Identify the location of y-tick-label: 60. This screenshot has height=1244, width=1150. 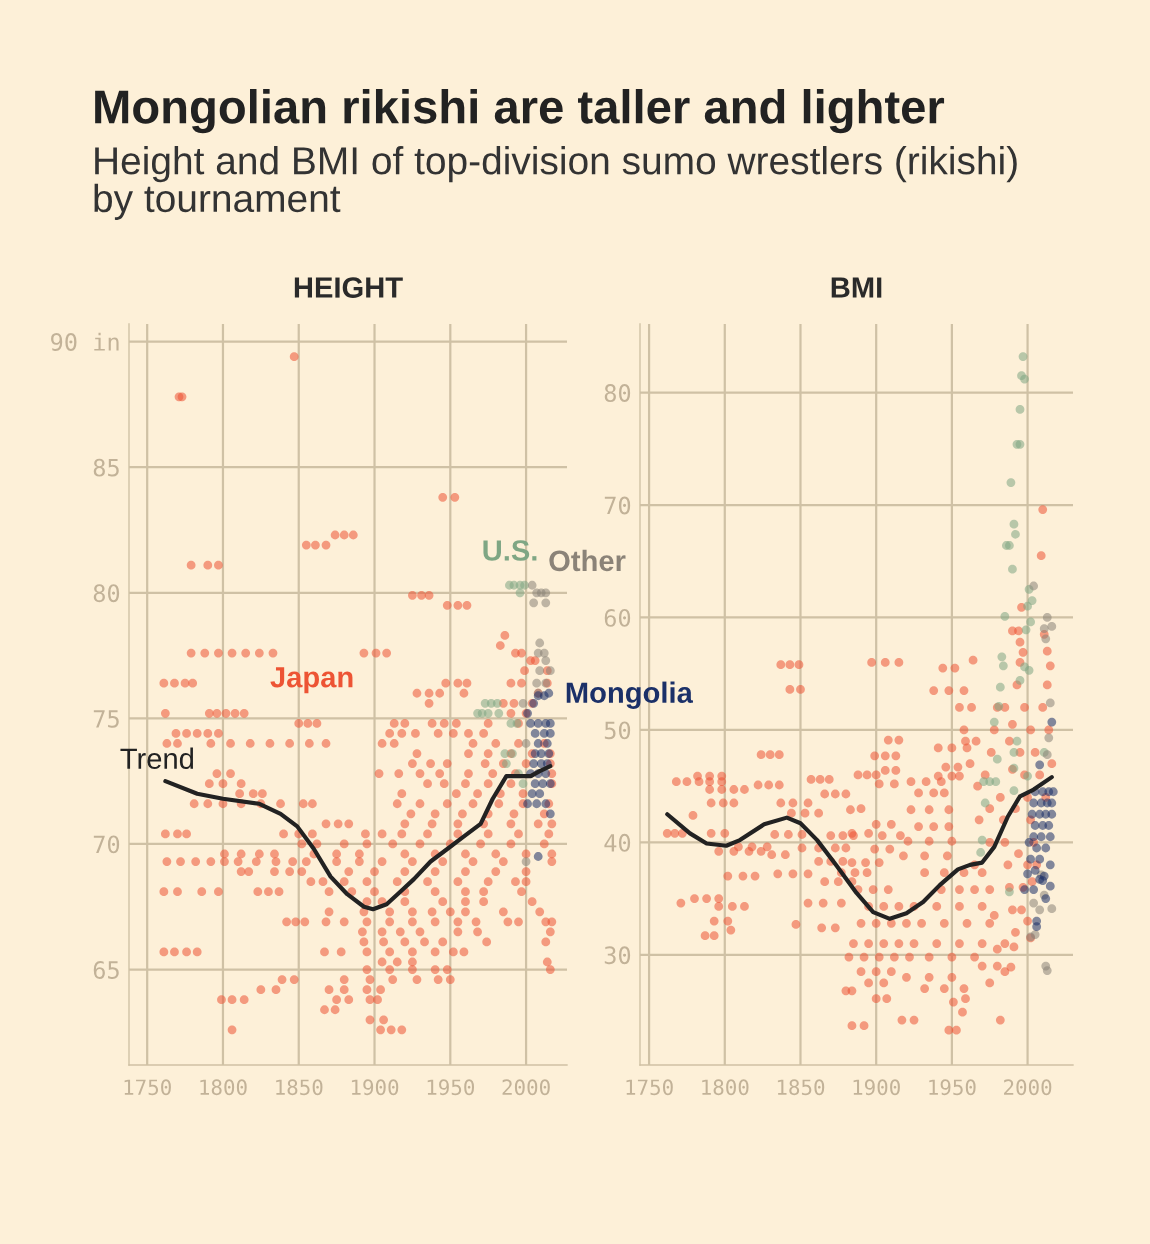
(617, 617).